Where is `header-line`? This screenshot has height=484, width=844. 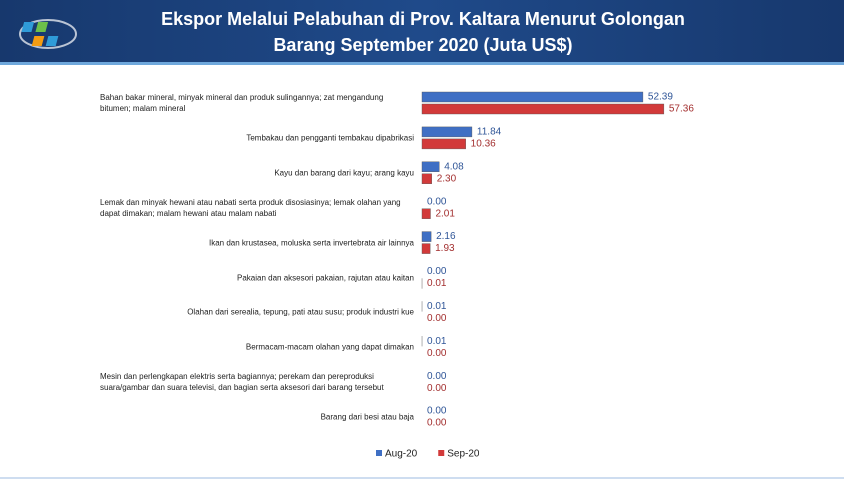
header-line is located at coordinates (422, 63).